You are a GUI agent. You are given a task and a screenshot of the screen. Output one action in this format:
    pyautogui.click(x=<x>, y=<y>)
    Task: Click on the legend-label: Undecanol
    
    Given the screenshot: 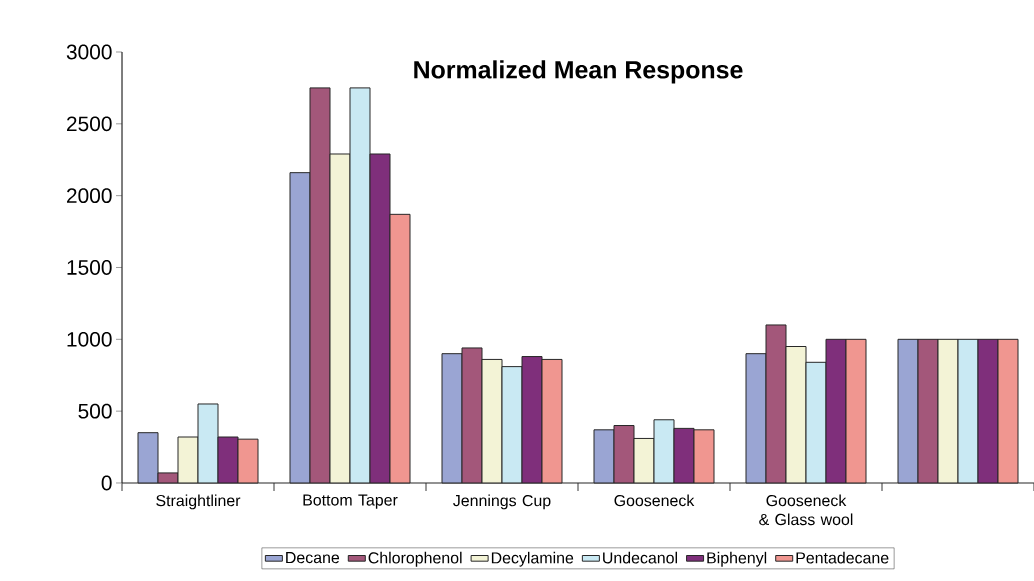 What is the action you would take?
    pyautogui.click(x=640, y=557)
    